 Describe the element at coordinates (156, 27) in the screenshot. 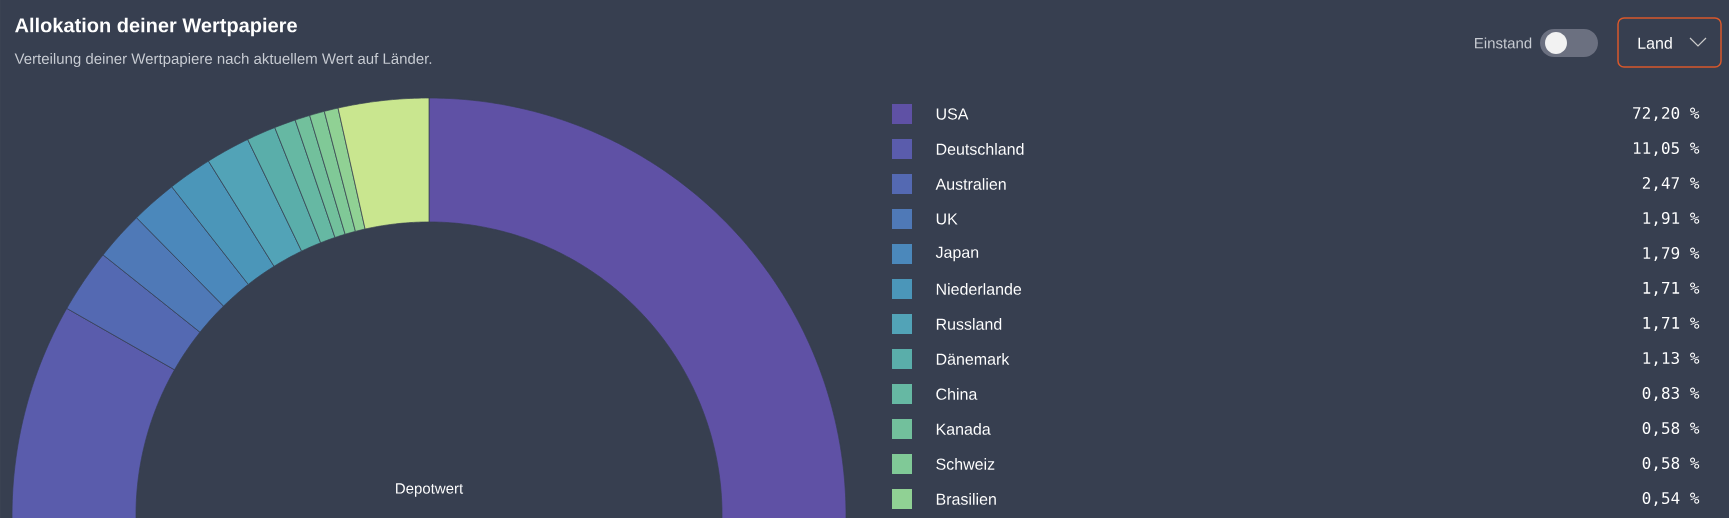

I see `chart-title: Allokation deiner Wertpapiere` at that location.